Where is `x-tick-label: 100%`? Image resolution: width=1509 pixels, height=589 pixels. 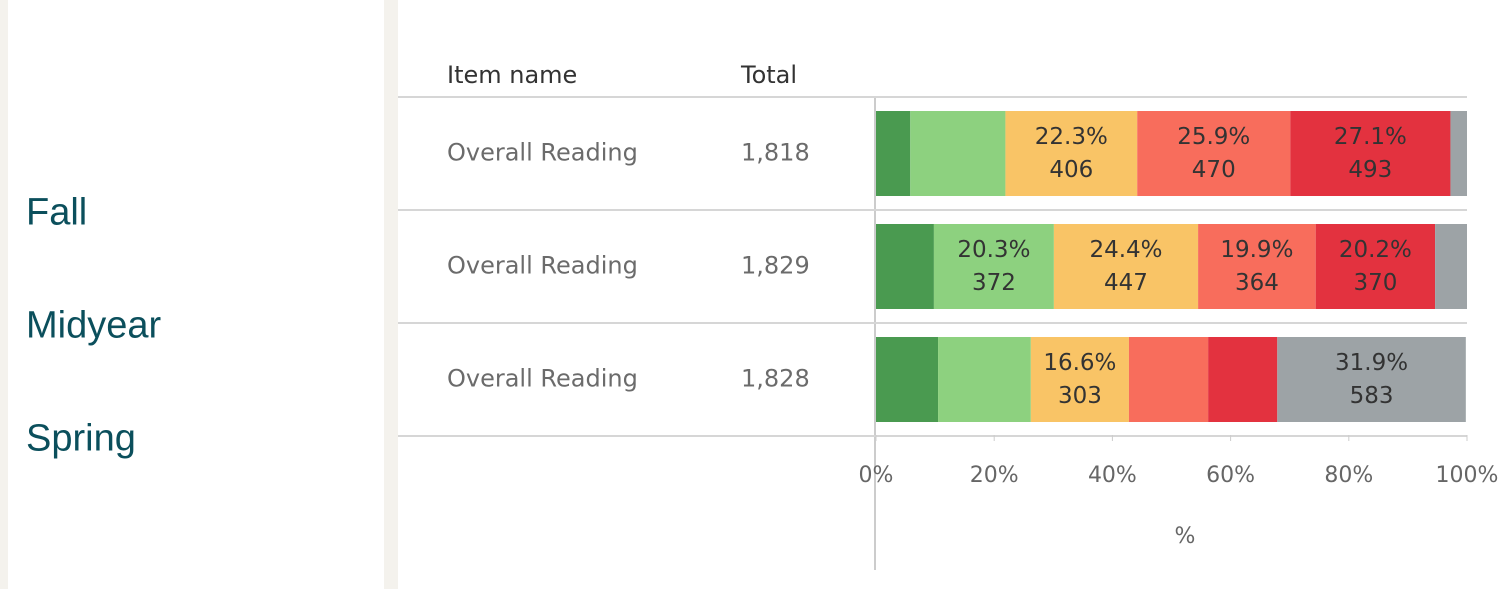
x-tick-label: 100% is located at coordinates (1467, 475).